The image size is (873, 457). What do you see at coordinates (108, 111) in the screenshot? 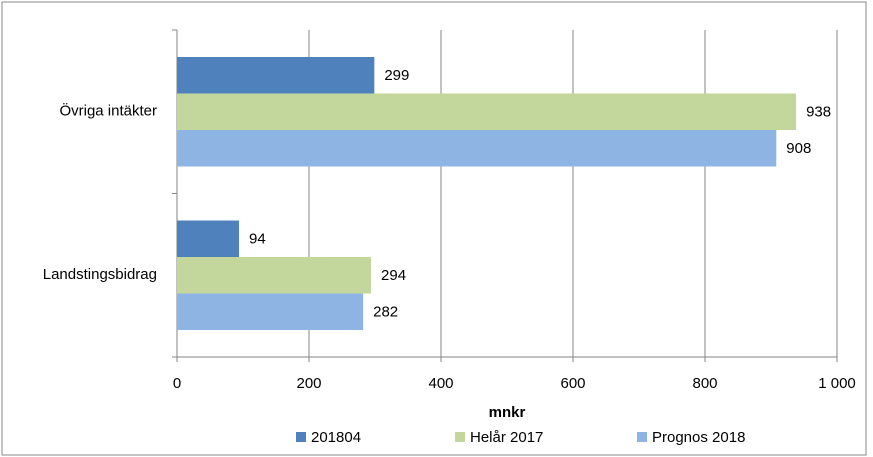
I see `y-tick-label: Övriga intäkter` at bounding box center [108, 111].